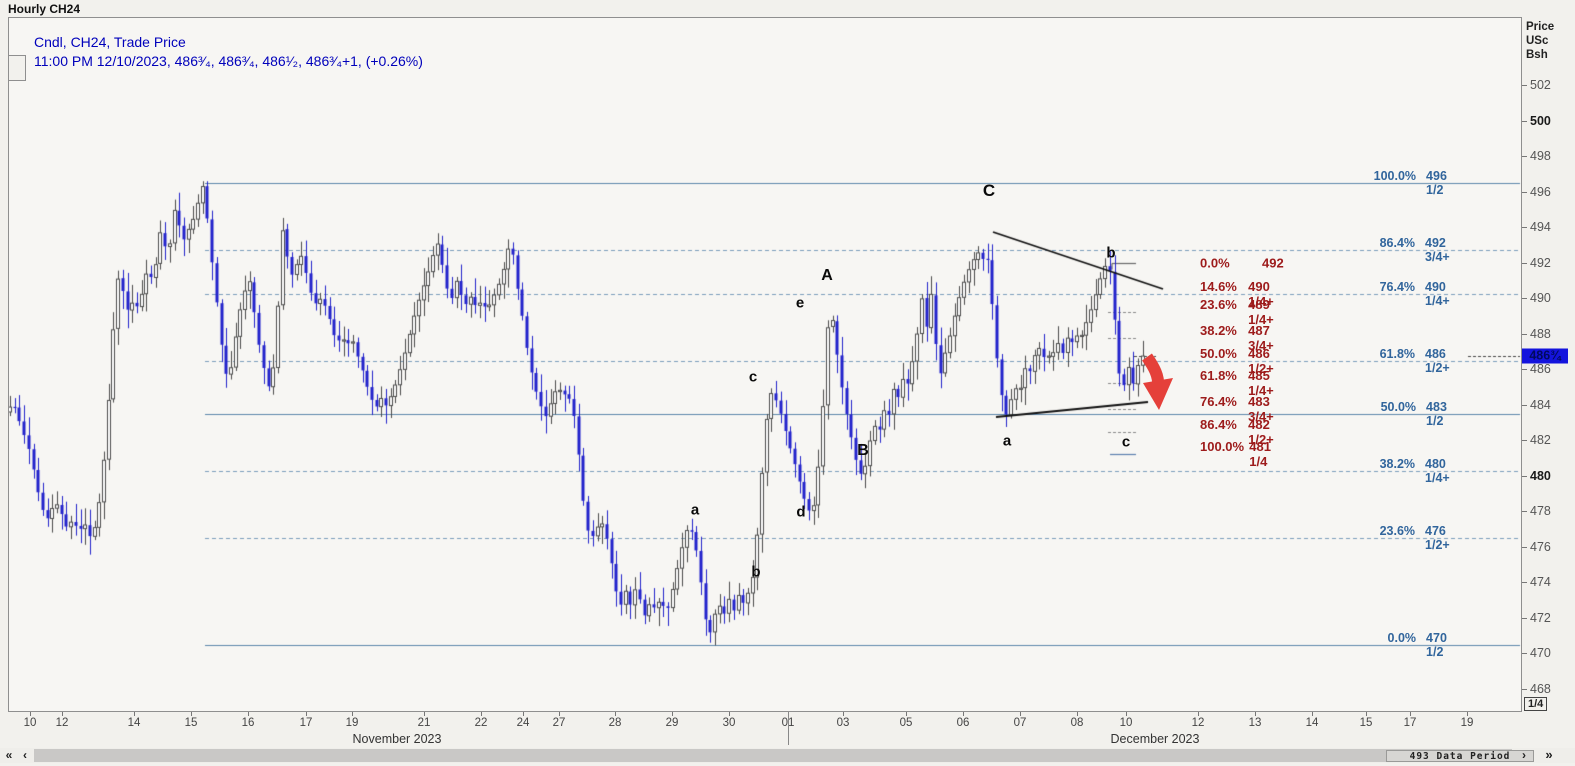  Describe the element at coordinates (906, 723) in the screenshot. I see `date-tick-label: 05` at that location.